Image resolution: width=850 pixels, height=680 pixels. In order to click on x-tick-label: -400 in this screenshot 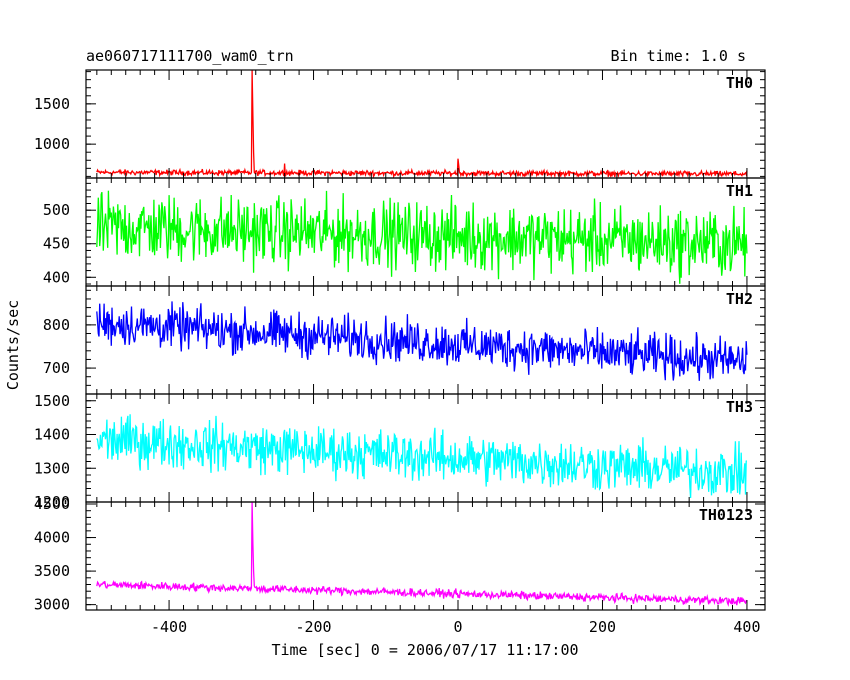, I will do `click(169, 627)`.